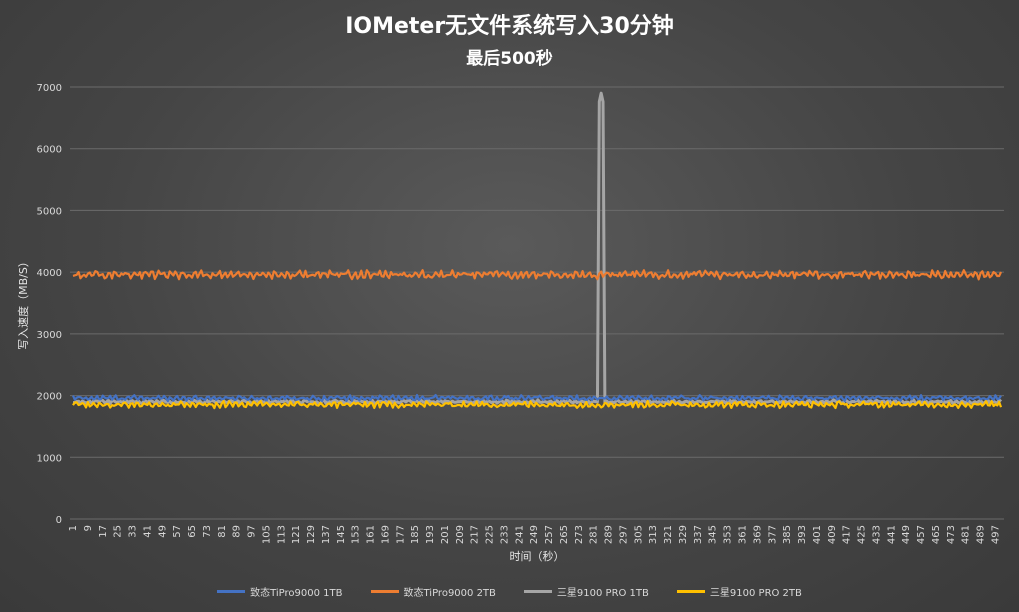 The height and width of the screenshot is (612, 1019). What do you see at coordinates (356, 534) in the screenshot?
I see `x-tick-label: 153` at bounding box center [356, 534].